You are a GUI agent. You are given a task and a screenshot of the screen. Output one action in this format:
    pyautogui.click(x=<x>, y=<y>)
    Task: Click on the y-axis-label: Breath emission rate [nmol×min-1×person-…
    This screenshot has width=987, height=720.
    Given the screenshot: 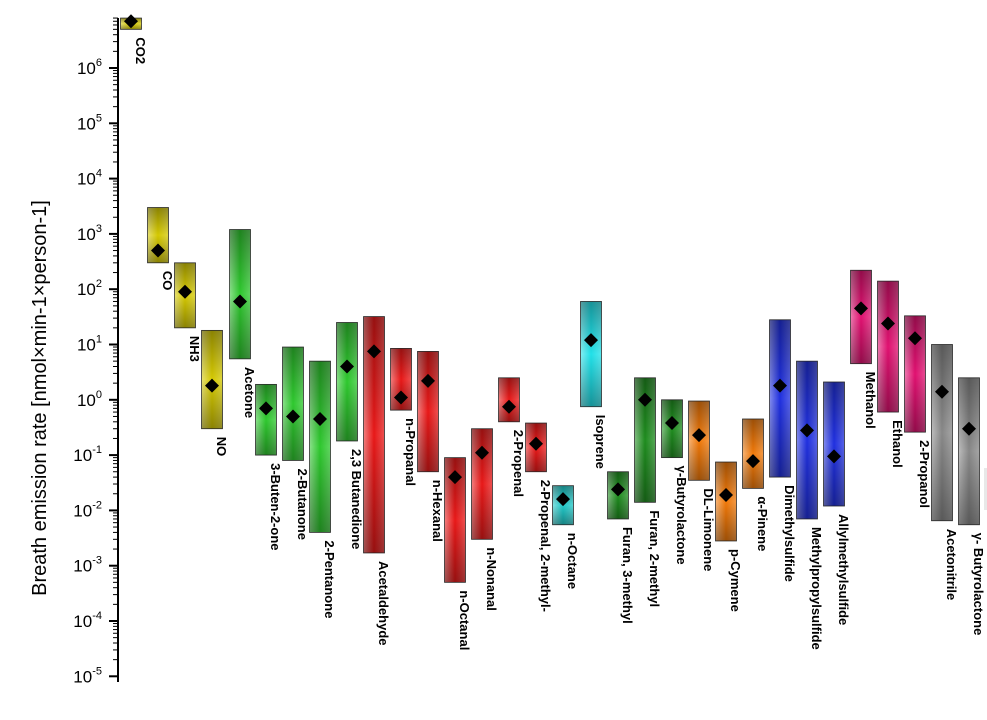 What is the action you would take?
    pyautogui.click(x=40, y=398)
    